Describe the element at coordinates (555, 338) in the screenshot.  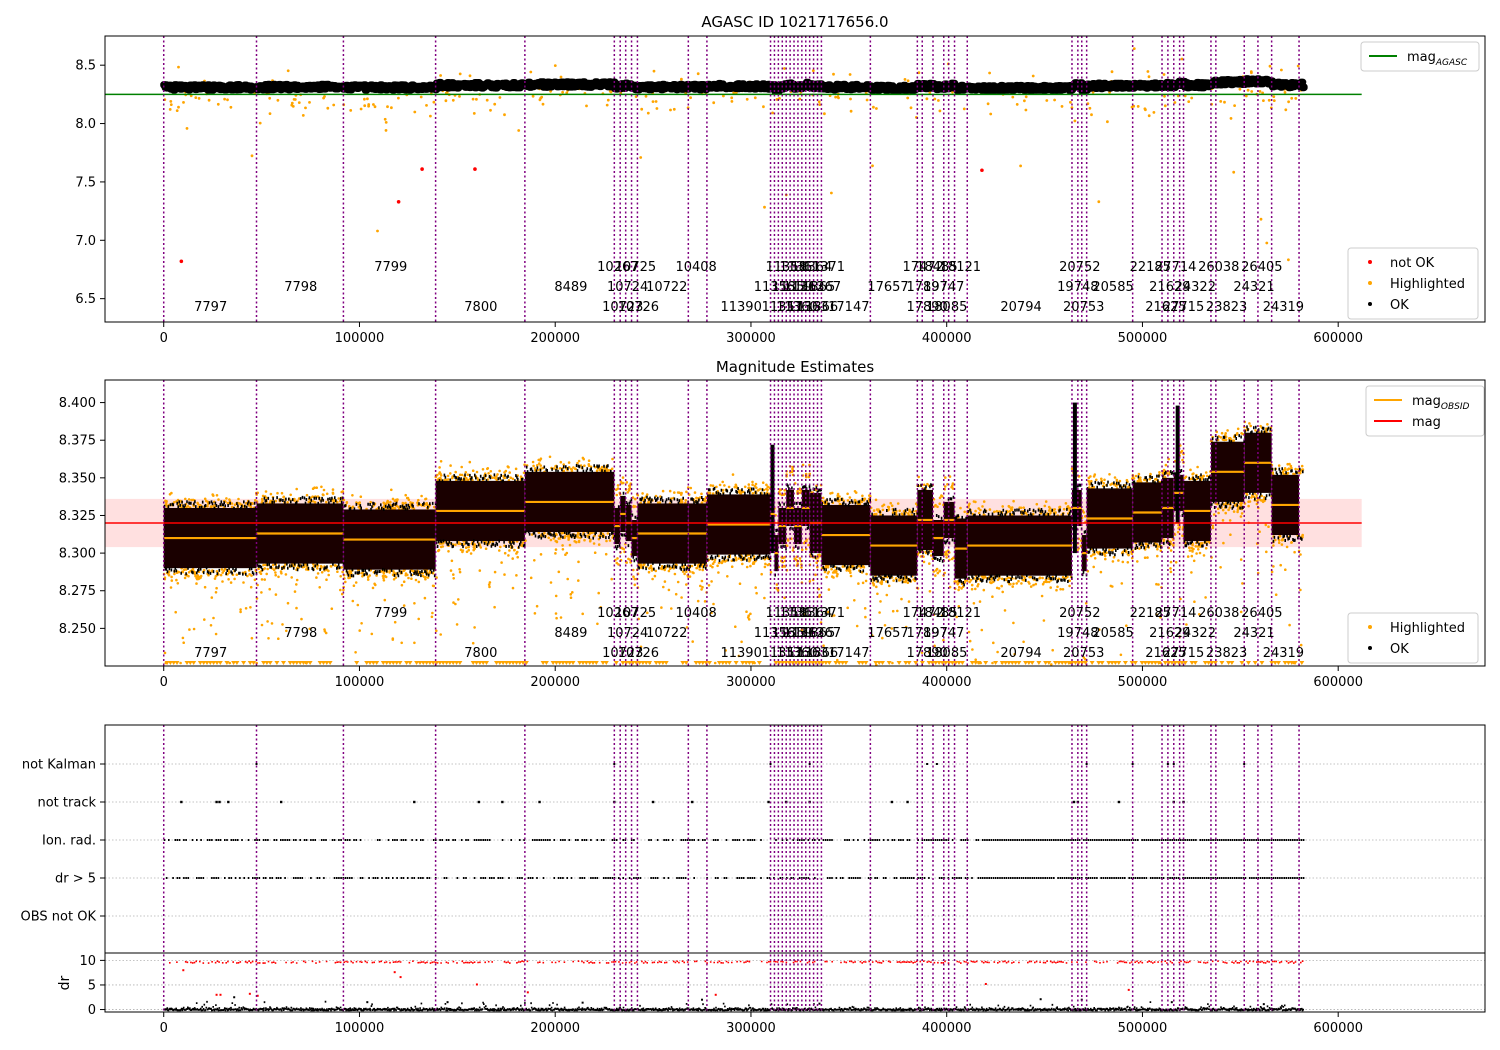
I see `x-tick-label: 200000` at that location.